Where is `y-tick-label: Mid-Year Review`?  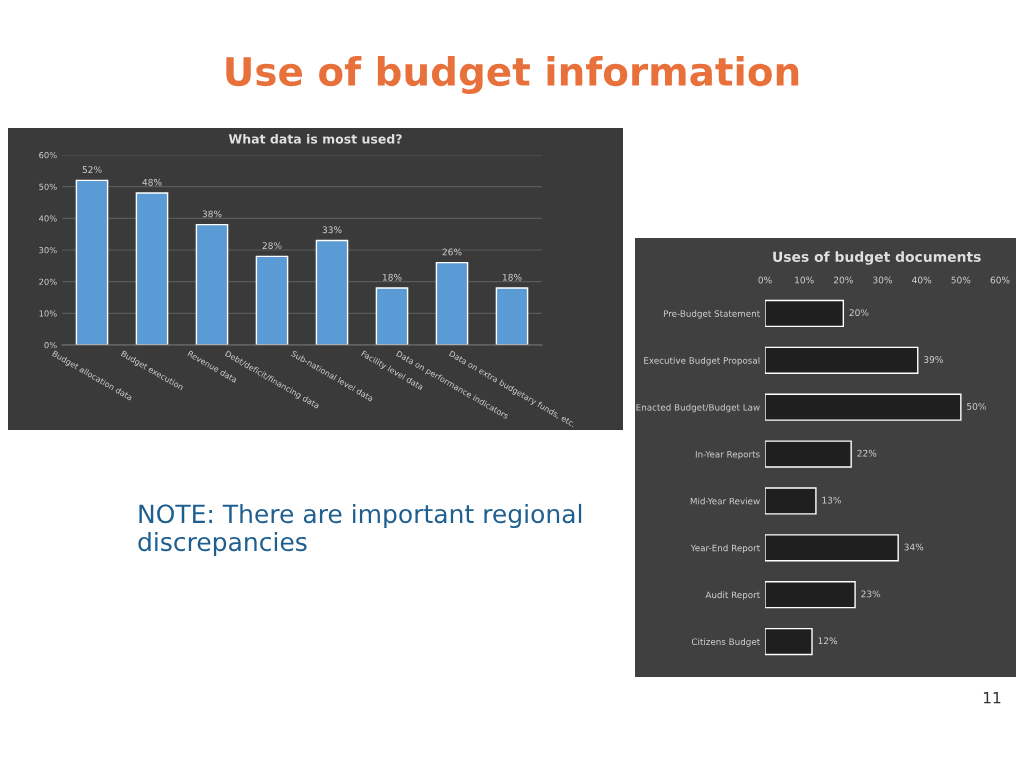
y-tick-label: Mid-Year Review is located at coordinates (725, 501).